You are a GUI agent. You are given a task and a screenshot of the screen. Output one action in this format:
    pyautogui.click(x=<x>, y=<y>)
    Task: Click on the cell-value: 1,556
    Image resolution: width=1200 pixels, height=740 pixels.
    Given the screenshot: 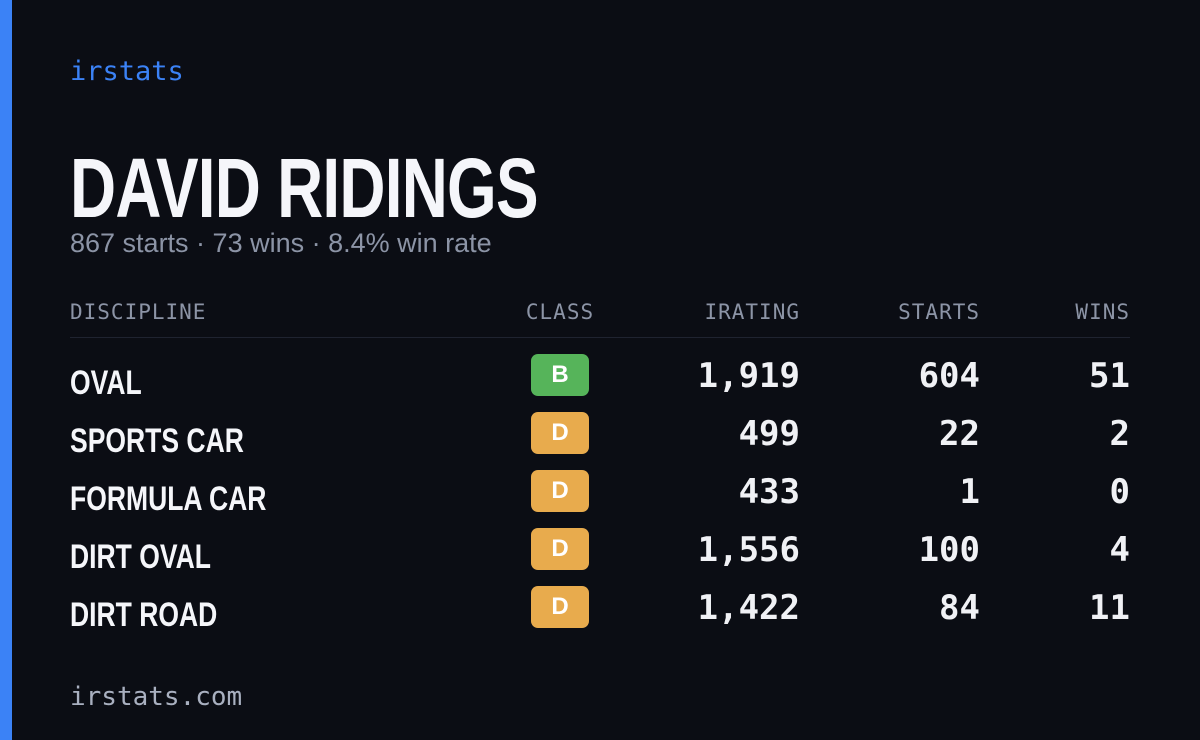 What is the action you would take?
    pyautogui.click(x=748, y=550)
    